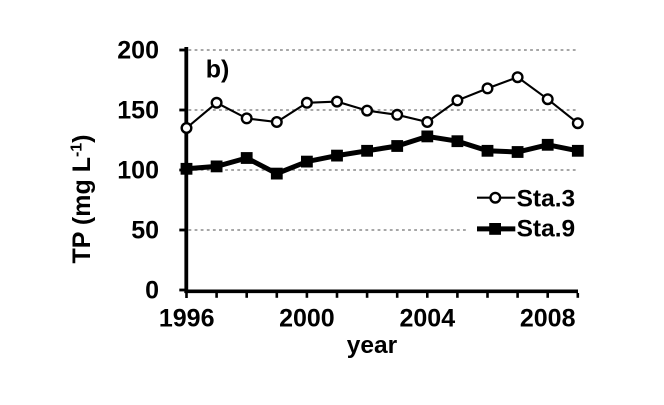 This screenshot has height=405, width=664. What do you see at coordinates (145, 231) in the screenshot?
I see `svg-text: 50` at bounding box center [145, 231].